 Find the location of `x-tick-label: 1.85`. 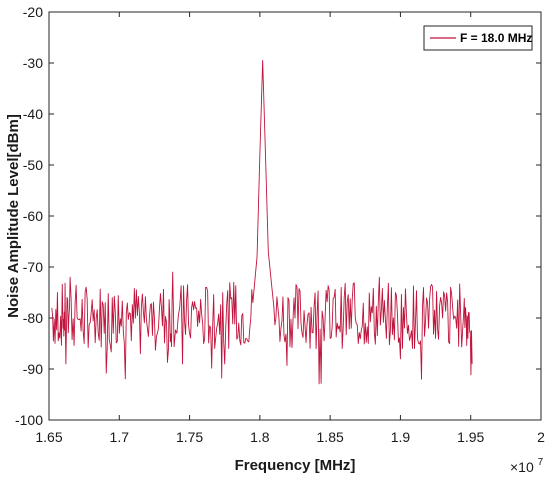

x-tick-label: 1.85 is located at coordinates (330, 437).